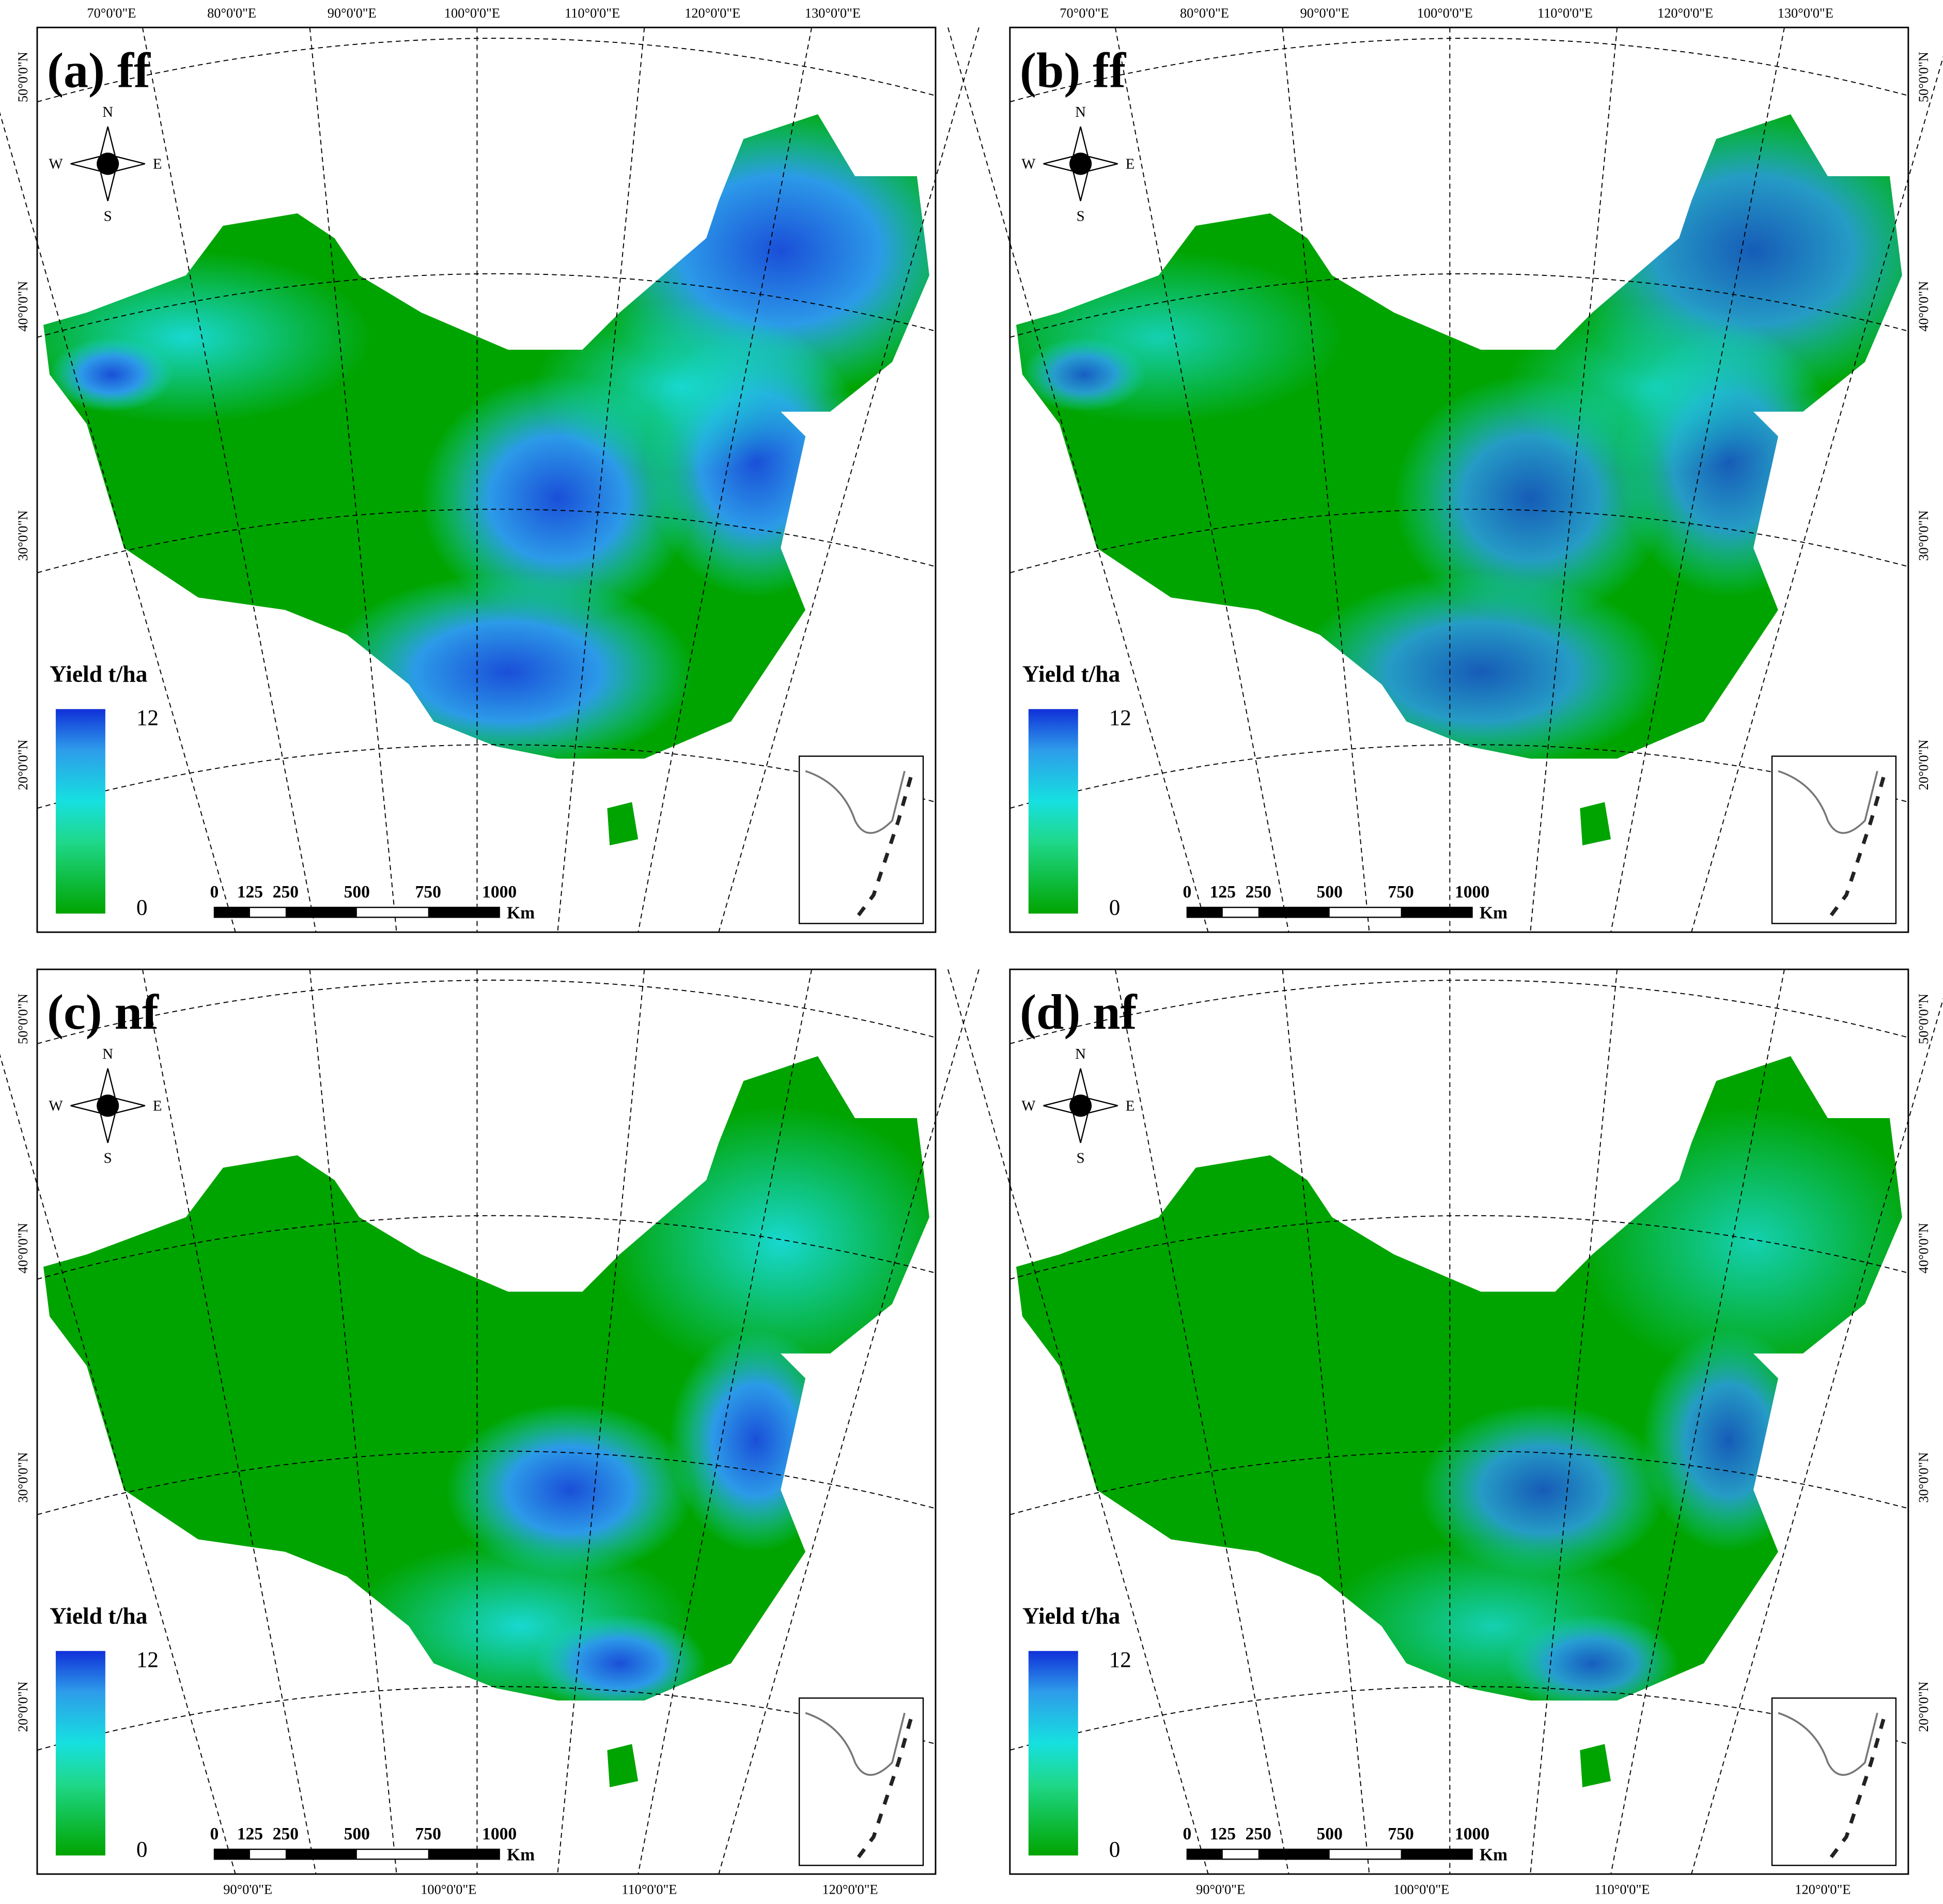  I want to click on lon-label: 70°0'0"E, so click(1084, 13).